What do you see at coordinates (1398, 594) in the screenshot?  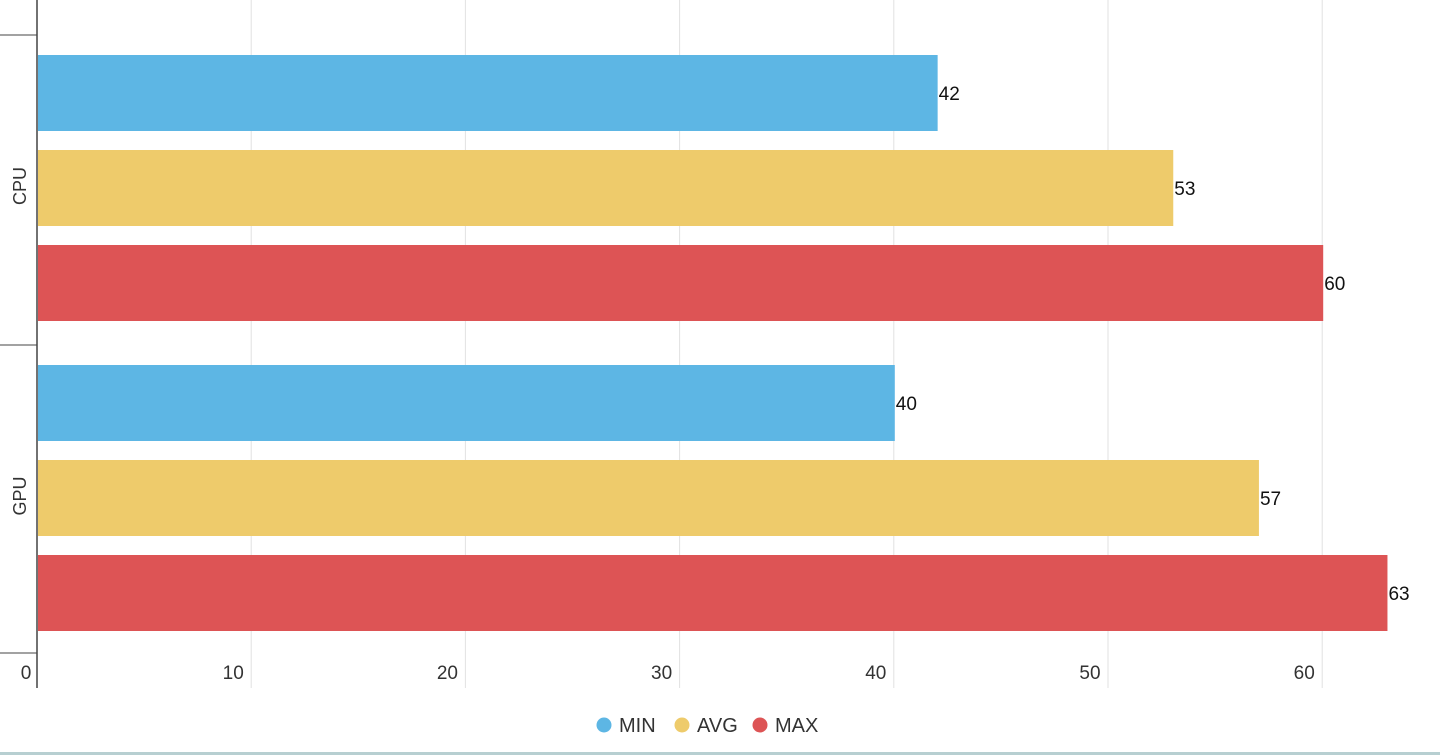 I see `data-label-gpu-max: 63` at bounding box center [1398, 594].